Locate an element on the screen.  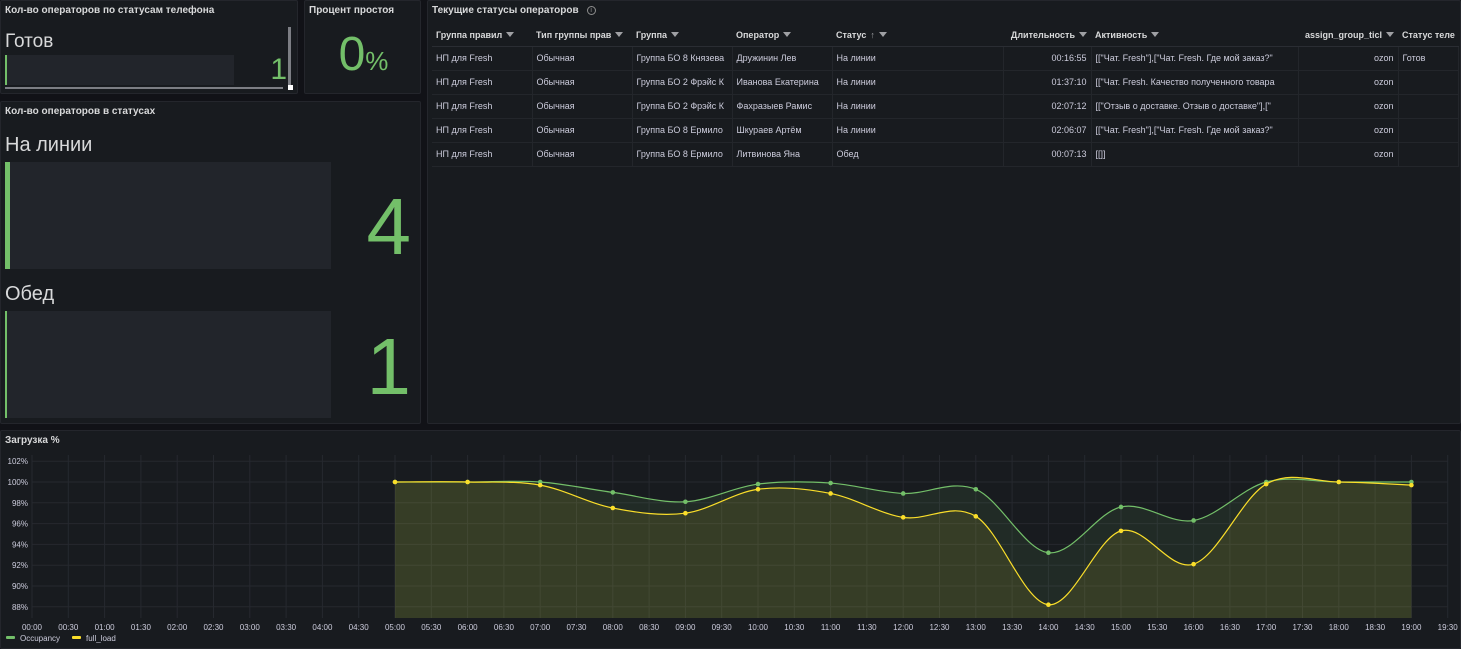
status-bar is located at coordinates (119, 70).